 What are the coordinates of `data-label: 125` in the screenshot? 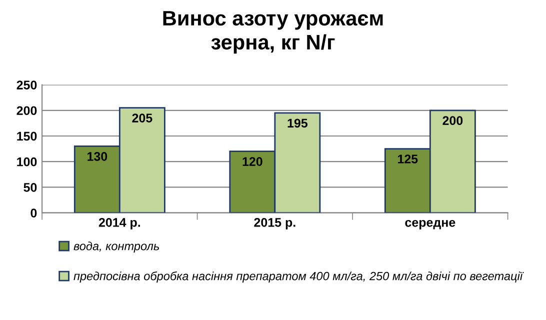 It's located at (408, 159).